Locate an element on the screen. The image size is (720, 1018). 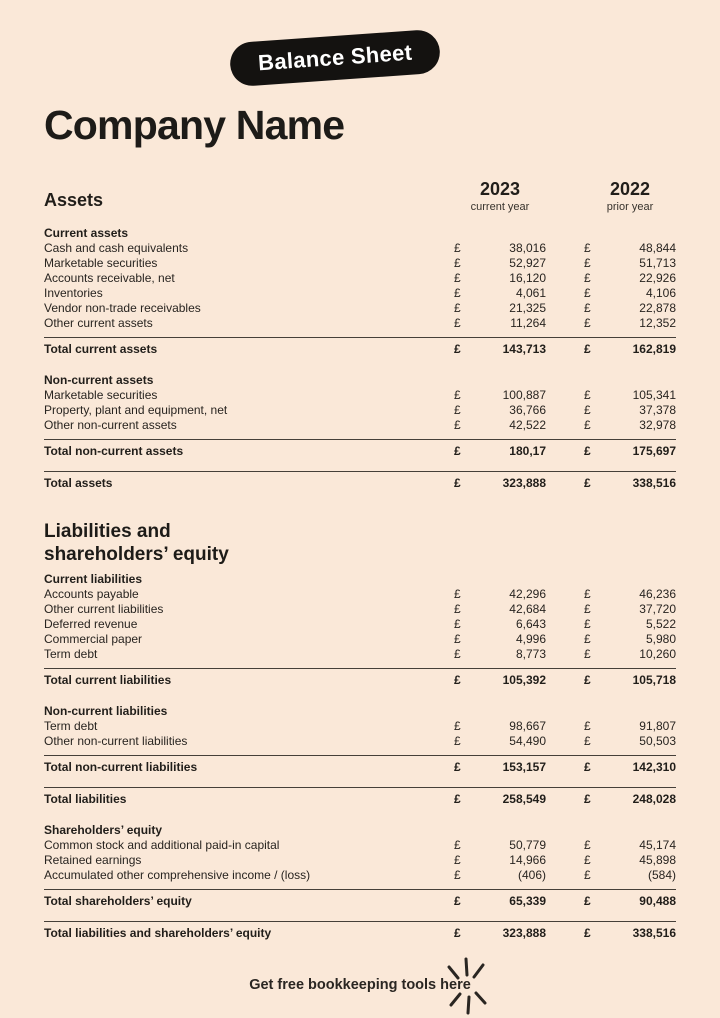
row-label: Commercial paper is located at coordinates (93, 639).